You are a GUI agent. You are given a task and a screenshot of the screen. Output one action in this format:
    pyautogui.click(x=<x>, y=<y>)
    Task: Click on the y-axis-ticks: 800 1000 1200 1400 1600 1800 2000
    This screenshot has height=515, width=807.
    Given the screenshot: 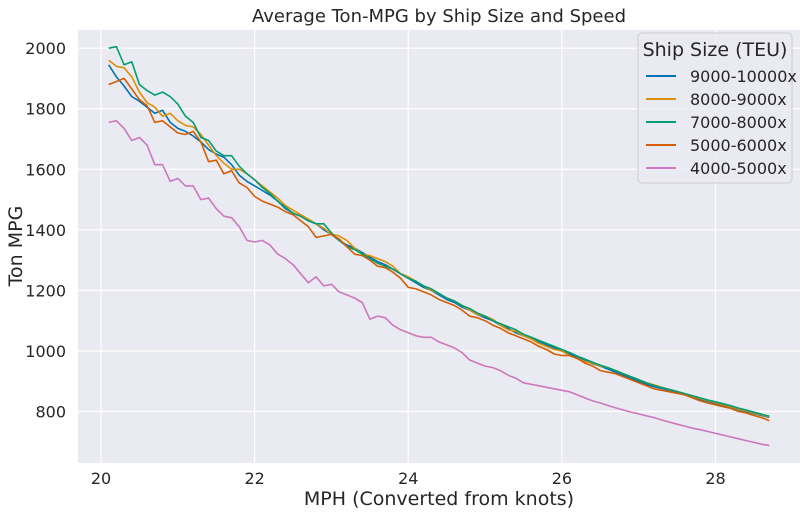 What is the action you would take?
    pyautogui.click(x=45, y=230)
    